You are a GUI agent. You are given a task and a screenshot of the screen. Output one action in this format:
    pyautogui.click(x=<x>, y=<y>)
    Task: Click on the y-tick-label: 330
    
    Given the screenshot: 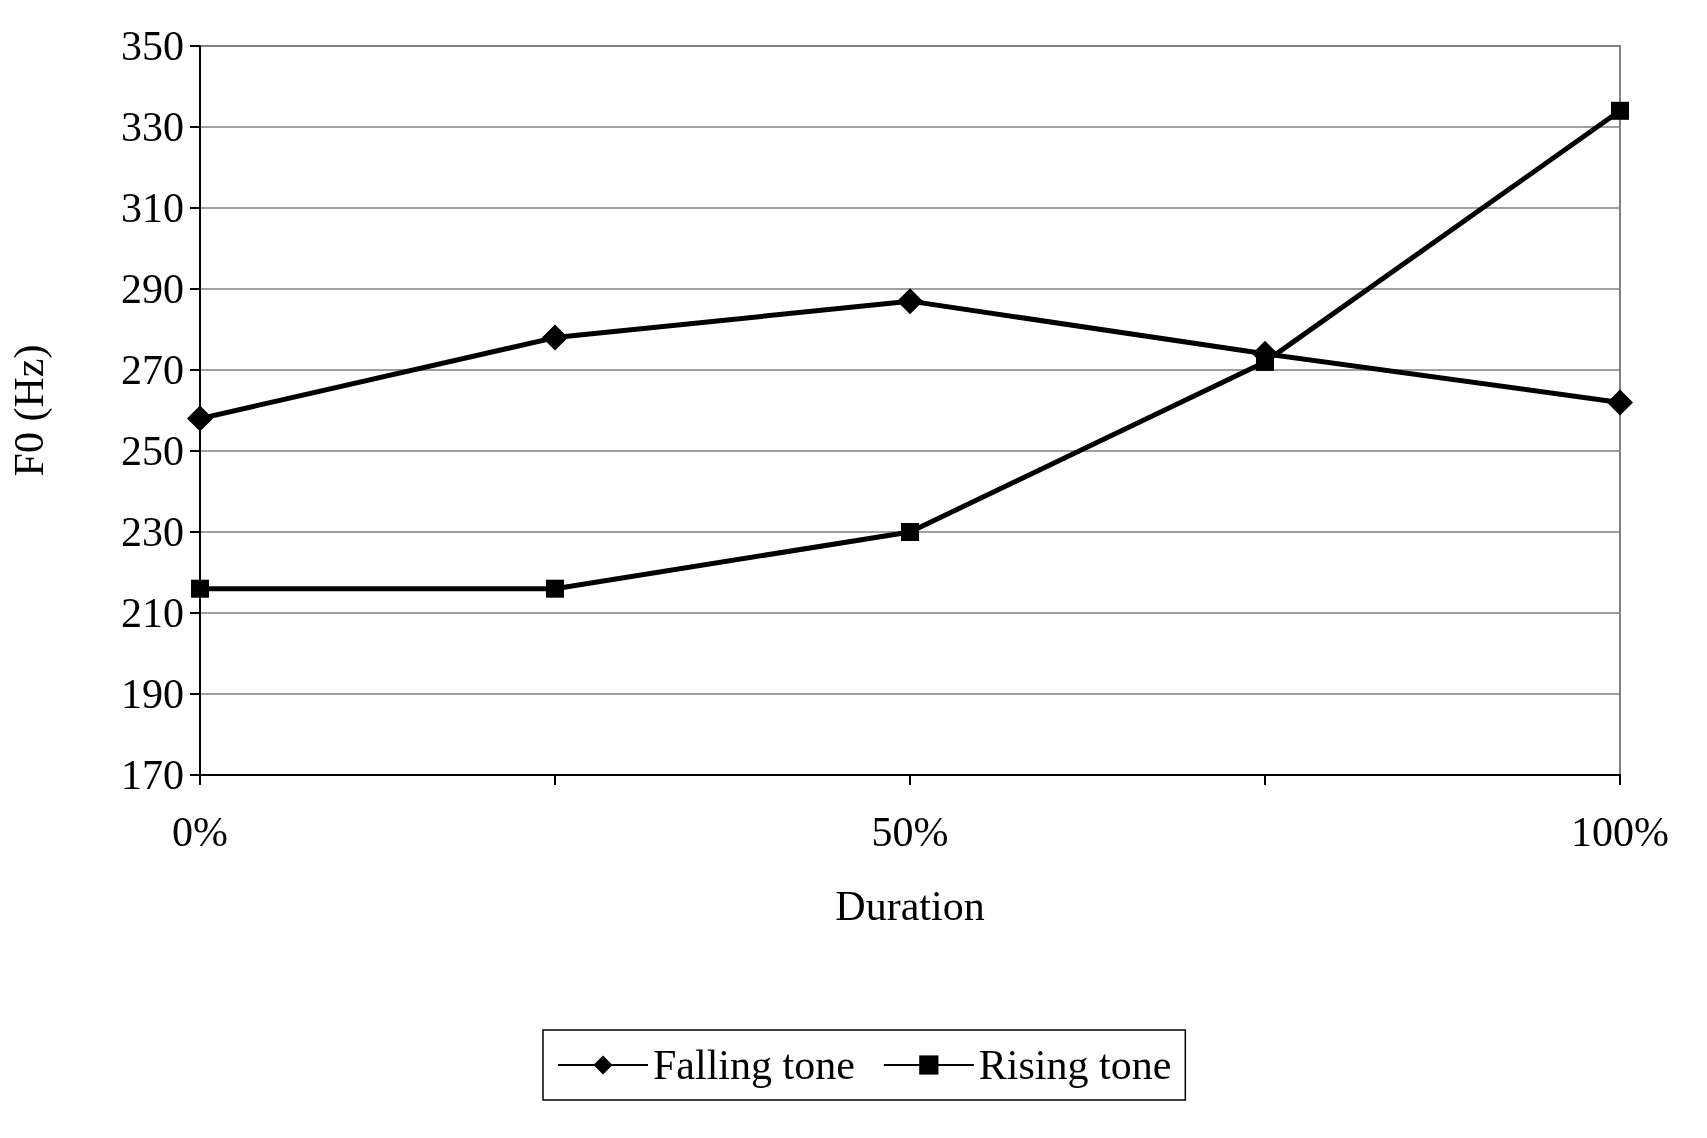 What is the action you would take?
    pyautogui.click(x=152, y=127)
    